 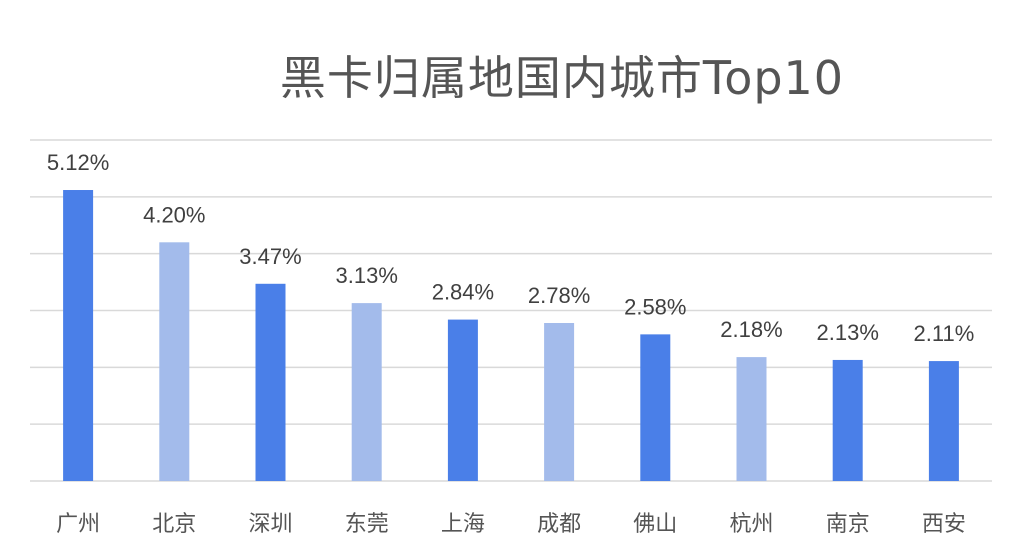 What do you see at coordinates (944, 333) in the screenshot?
I see `data-label: 2.11%` at bounding box center [944, 333].